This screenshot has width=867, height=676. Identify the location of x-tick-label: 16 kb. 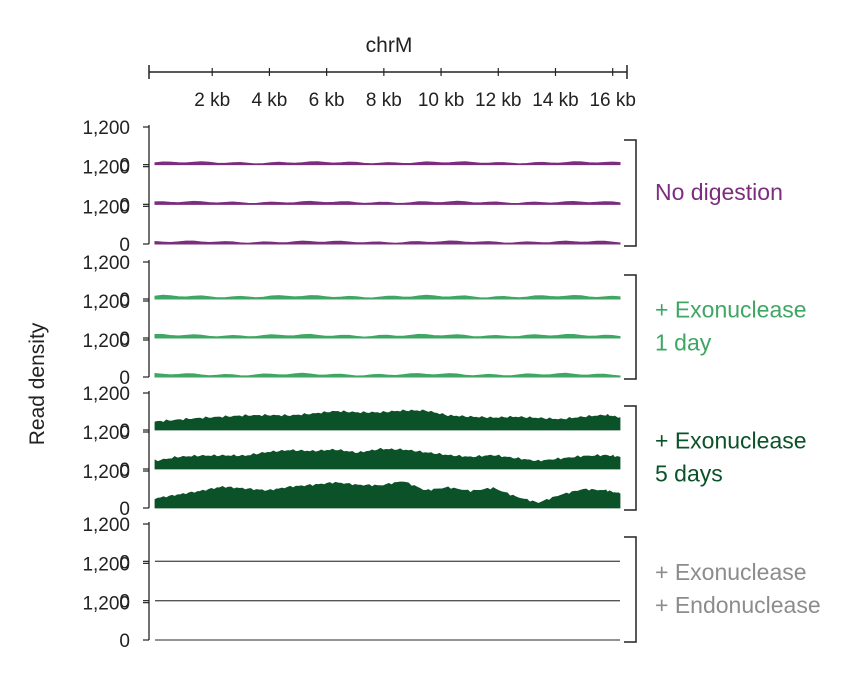
(612, 100).